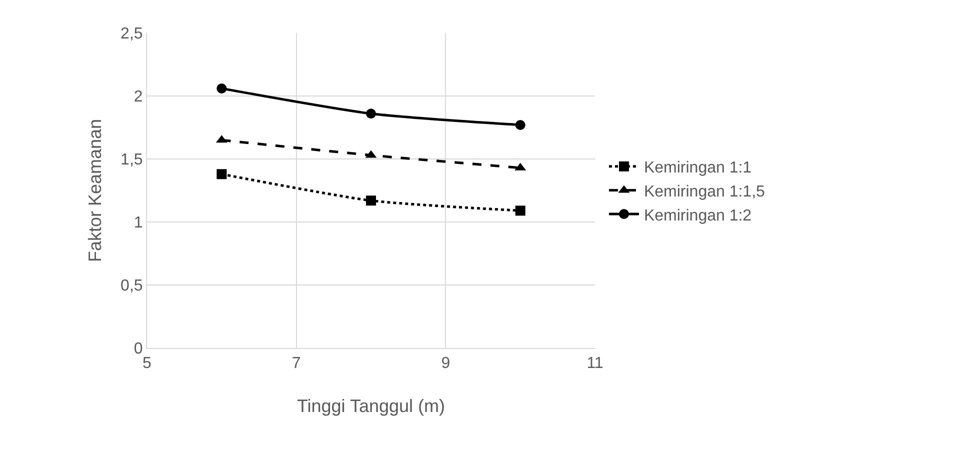 The height and width of the screenshot is (465, 958). Describe the element at coordinates (138, 223) in the screenshot. I see `y-tick-label: 1` at that location.